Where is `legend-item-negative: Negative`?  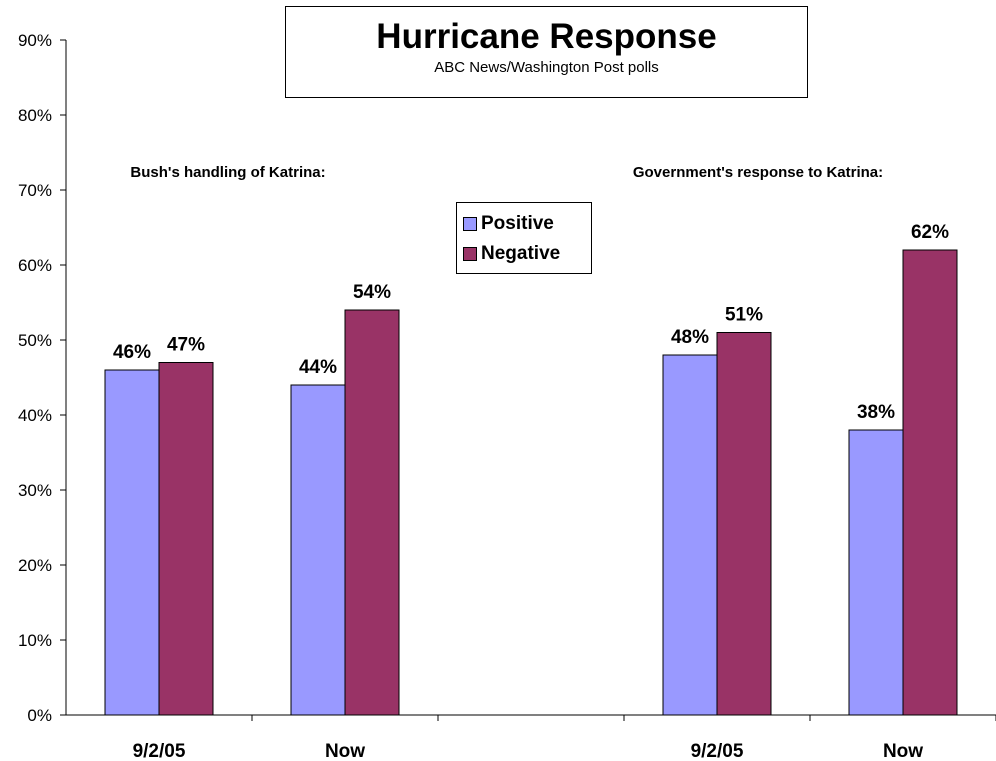 legend-item-negative: Negative is located at coordinates (527, 254).